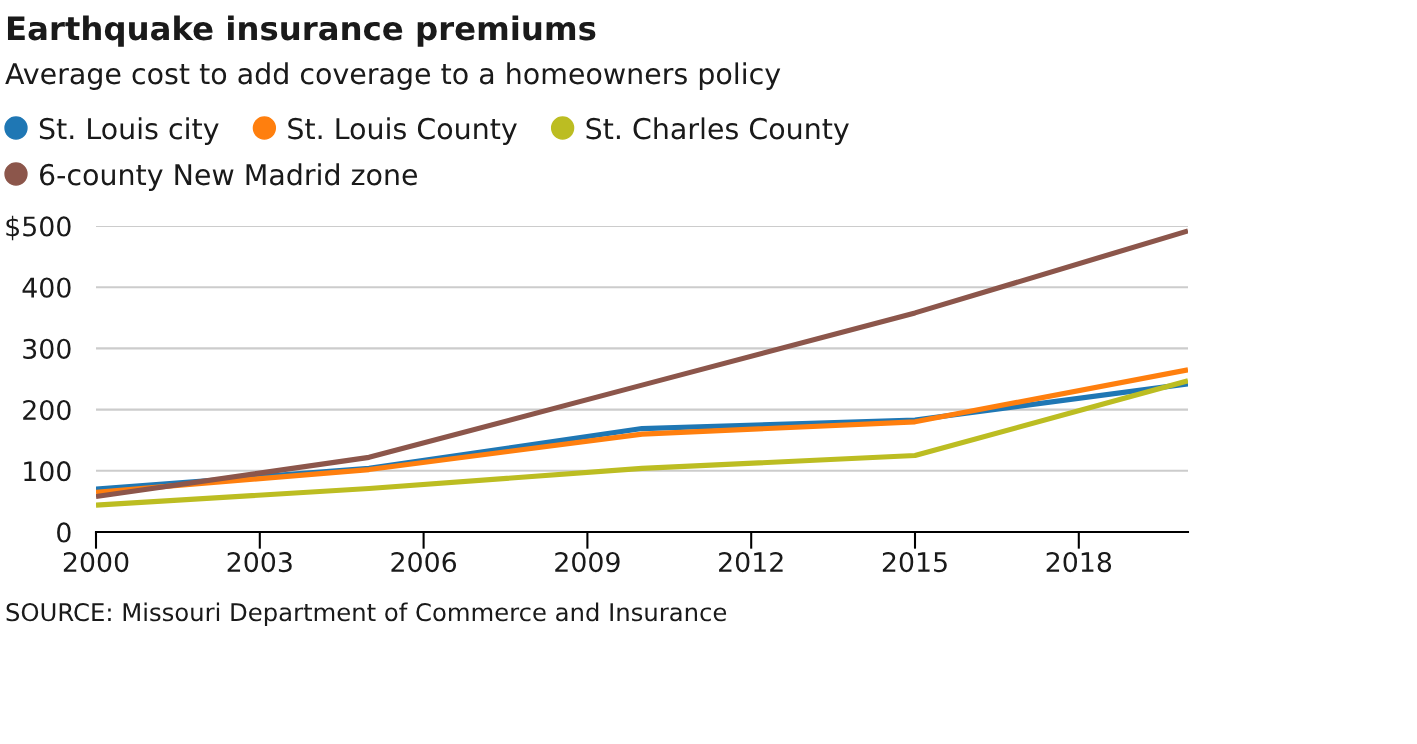  Describe the element at coordinates (424, 562) in the screenshot. I see `x-tick-label: 2006` at that location.